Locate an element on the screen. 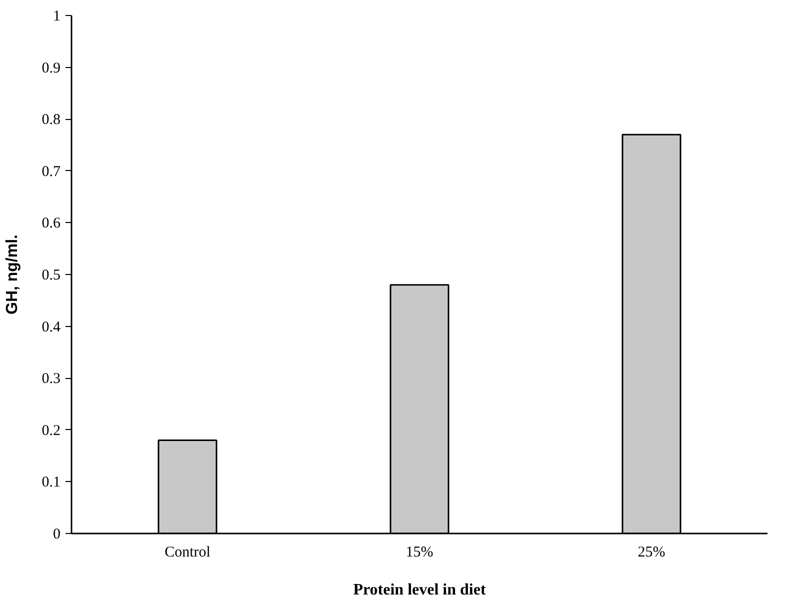  y-tick-label: 0.3 is located at coordinates (51, 379).